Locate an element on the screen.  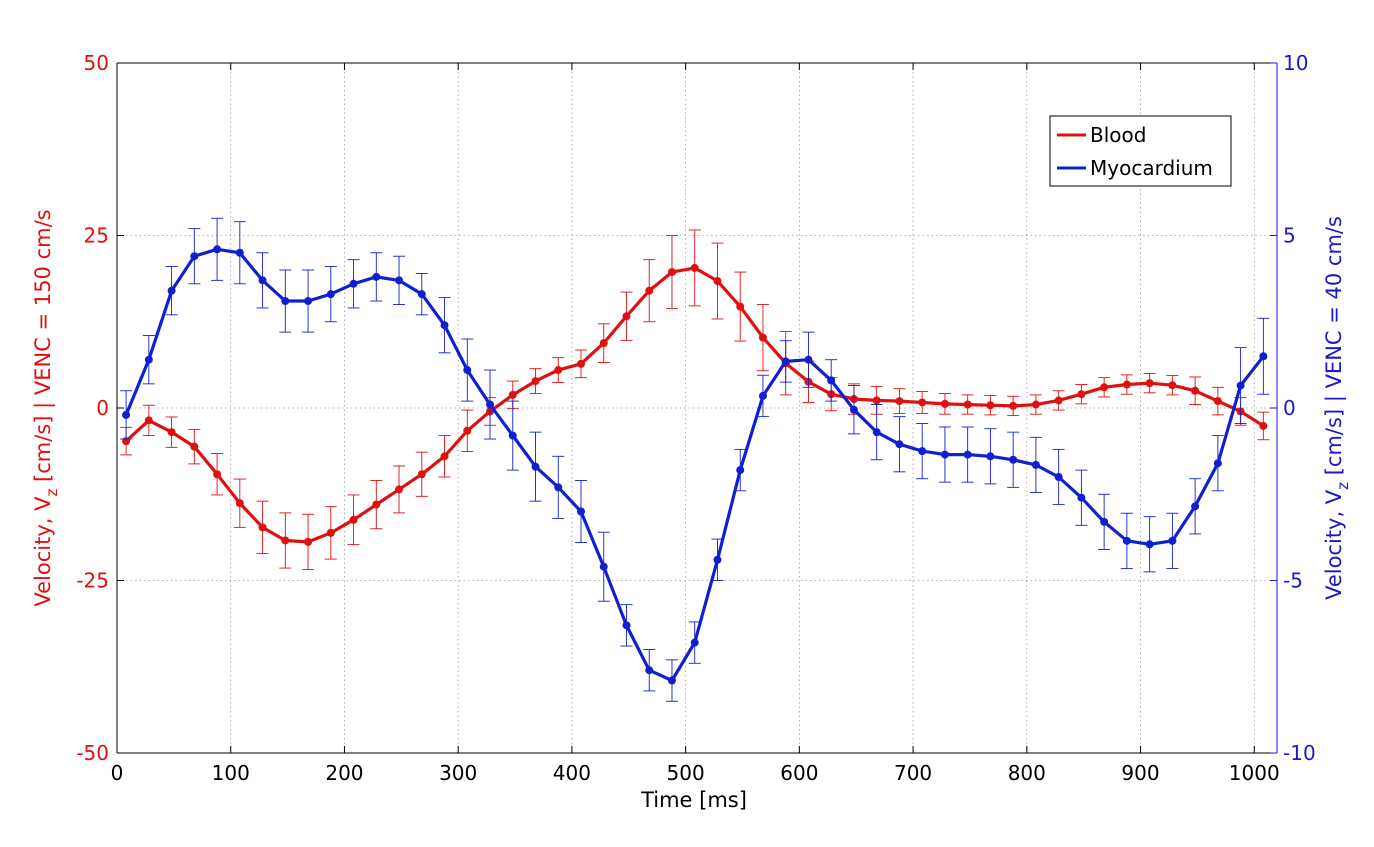
y-right-tick-label: 5 is located at coordinates (1289, 236).